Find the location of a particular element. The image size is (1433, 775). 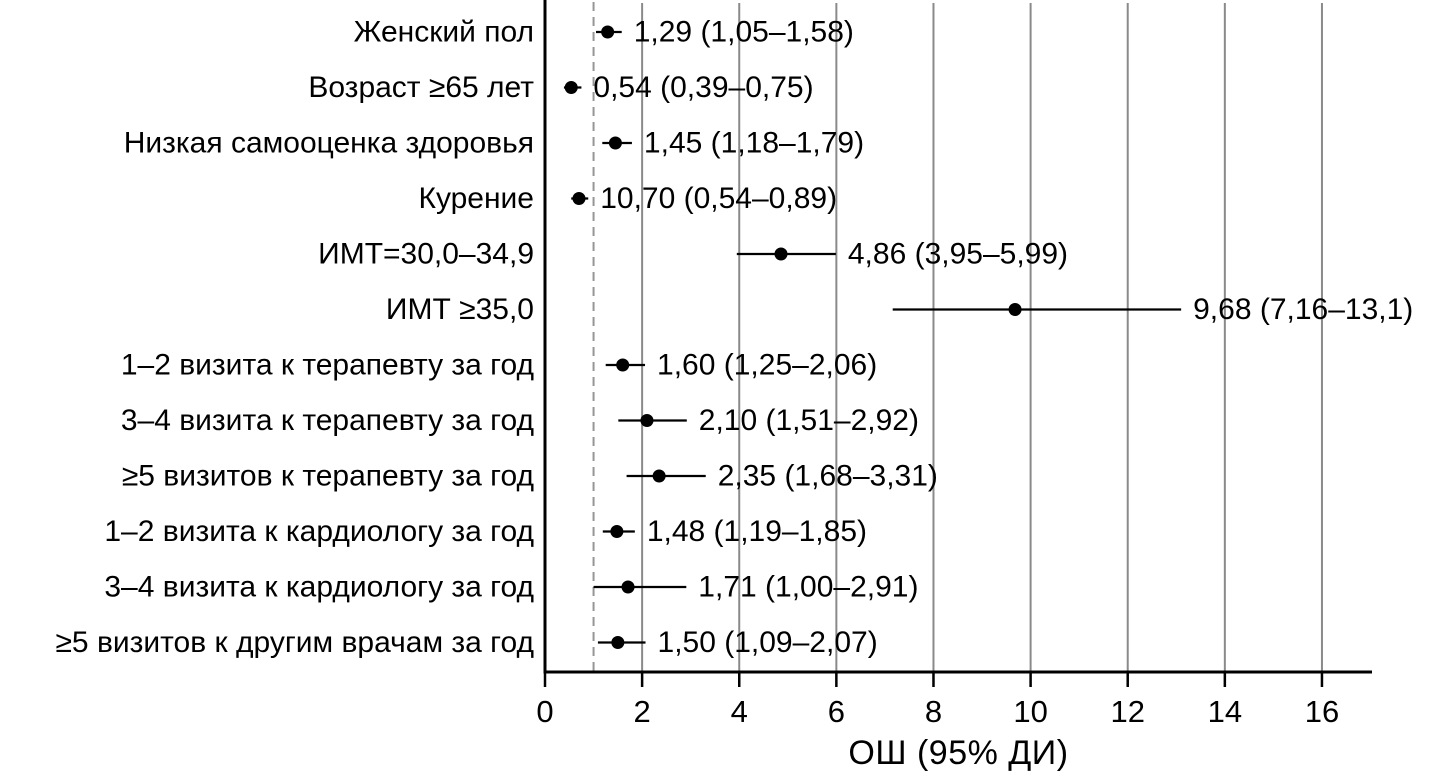

row-value-label: 9,68 (7,16–13,1) is located at coordinates (1303, 309).